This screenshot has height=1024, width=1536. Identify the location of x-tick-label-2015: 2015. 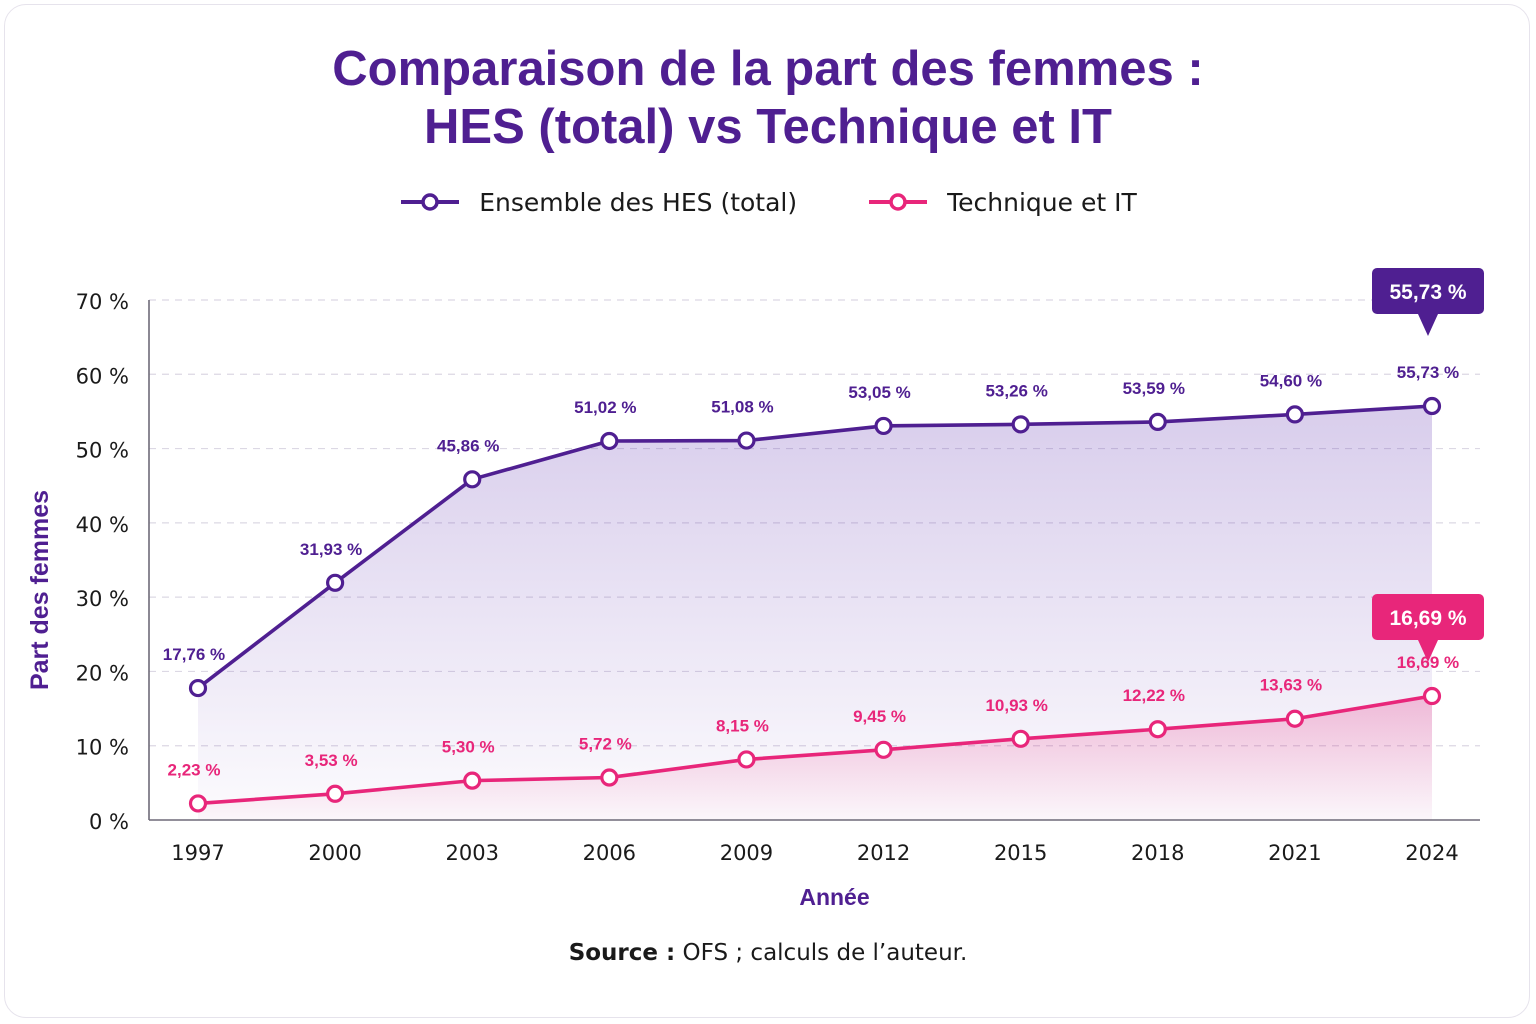
(1020, 853).